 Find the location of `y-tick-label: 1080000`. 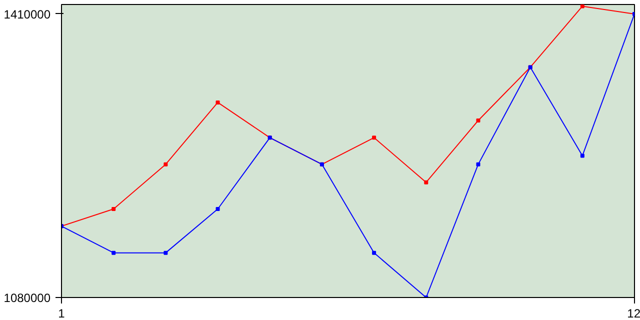

y-tick-label: 1080000 is located at coordinates (27, 298).